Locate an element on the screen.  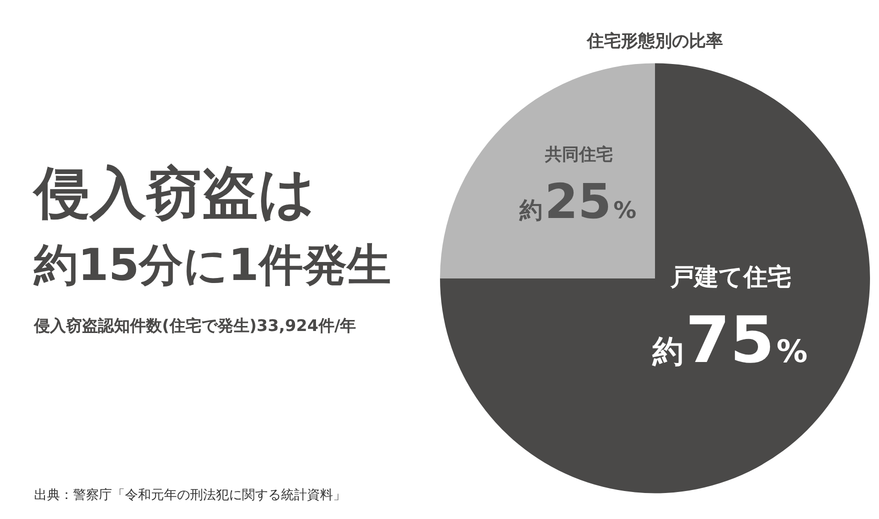
chart-title: 住宅形態別の比率 is located at coordinates (654, 42).